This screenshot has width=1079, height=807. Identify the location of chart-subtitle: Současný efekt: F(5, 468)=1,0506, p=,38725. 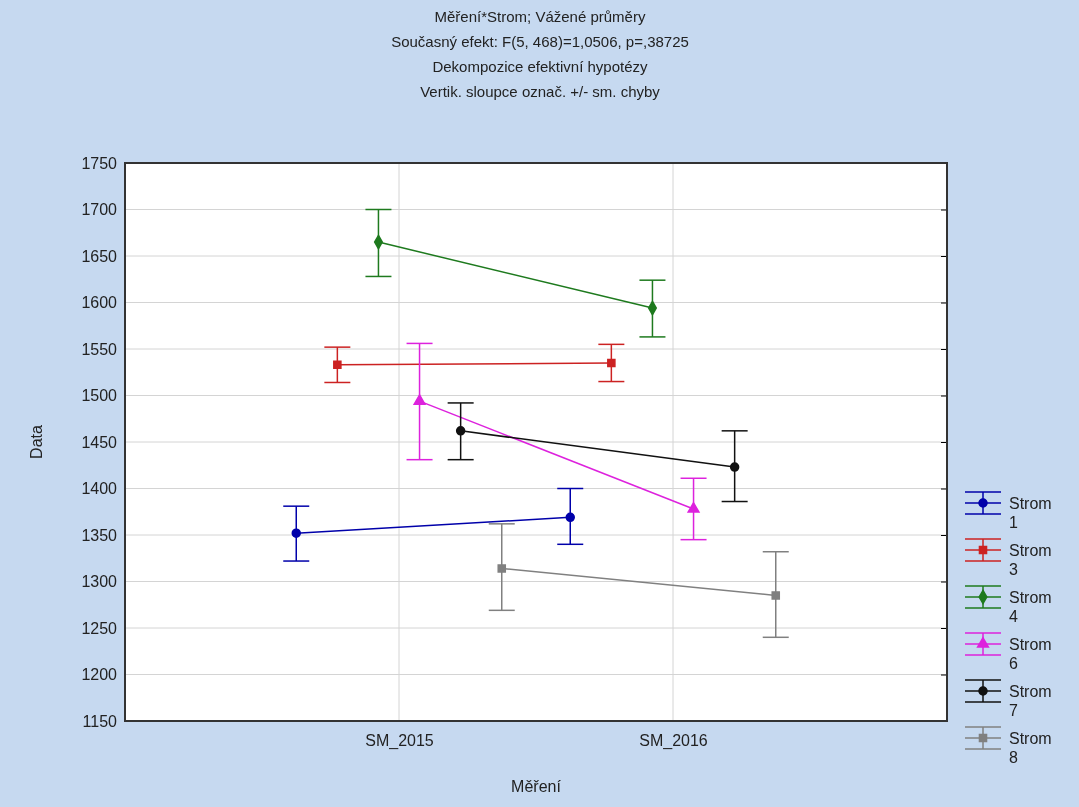
(540, 41).